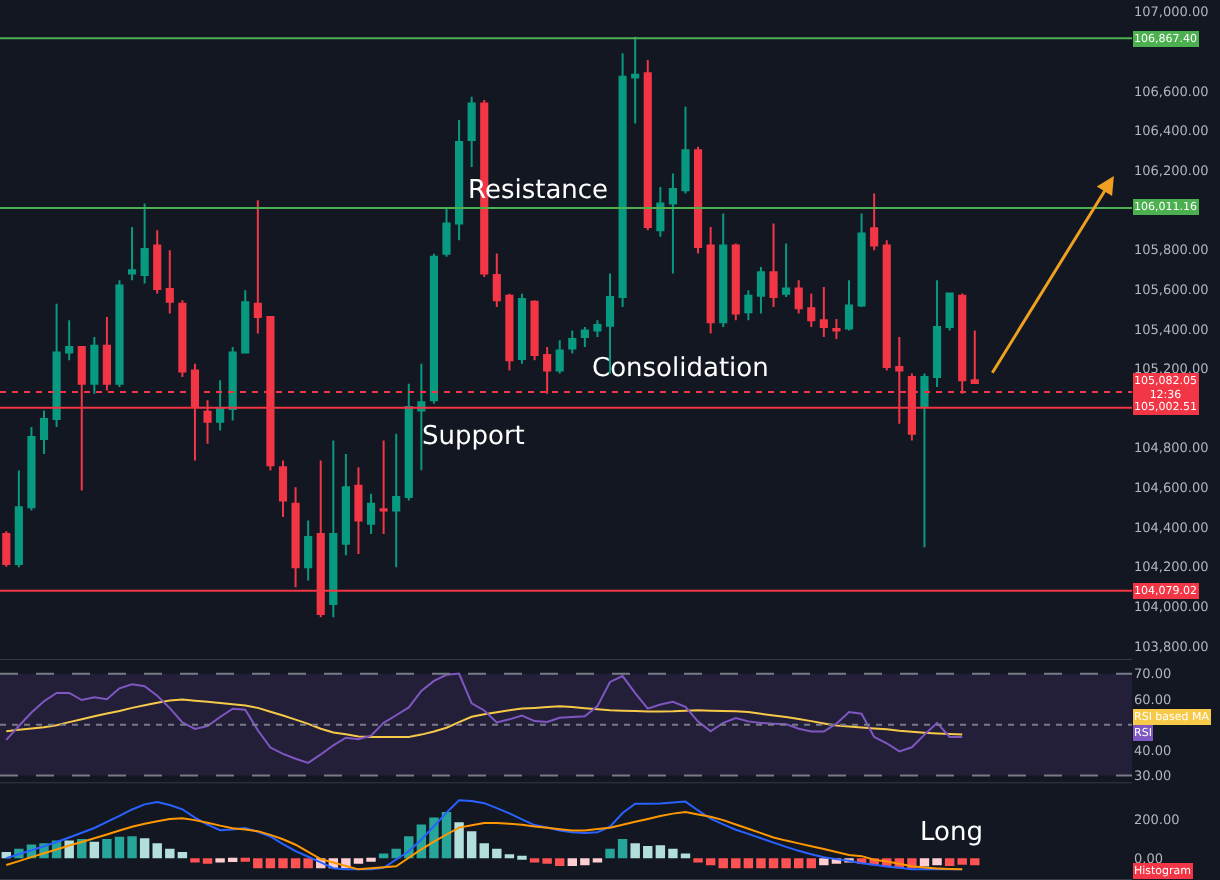  What do you see at coordinates (680, 369) in the screenshot?
I see `annotation: Consolidation` at bounding box center [680, 369].